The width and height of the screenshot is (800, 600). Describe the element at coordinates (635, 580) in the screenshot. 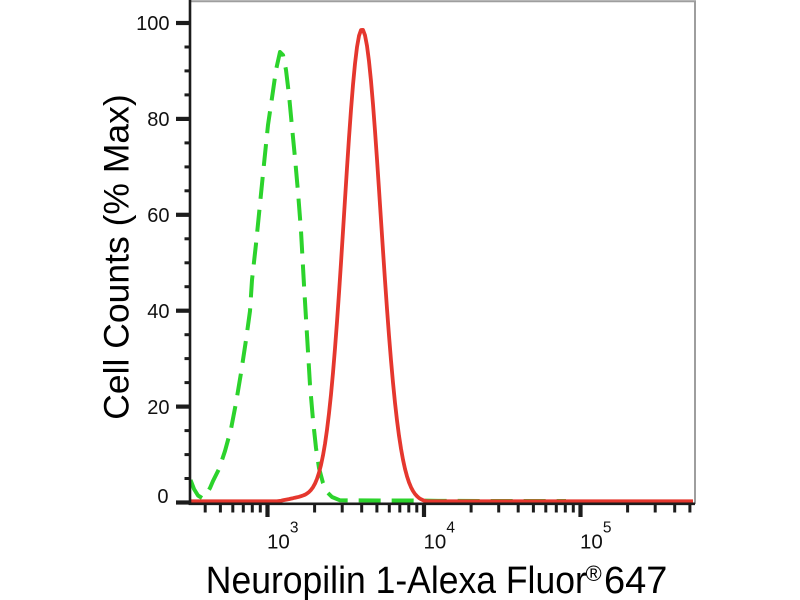

I see `svg-text: 647` at that location.